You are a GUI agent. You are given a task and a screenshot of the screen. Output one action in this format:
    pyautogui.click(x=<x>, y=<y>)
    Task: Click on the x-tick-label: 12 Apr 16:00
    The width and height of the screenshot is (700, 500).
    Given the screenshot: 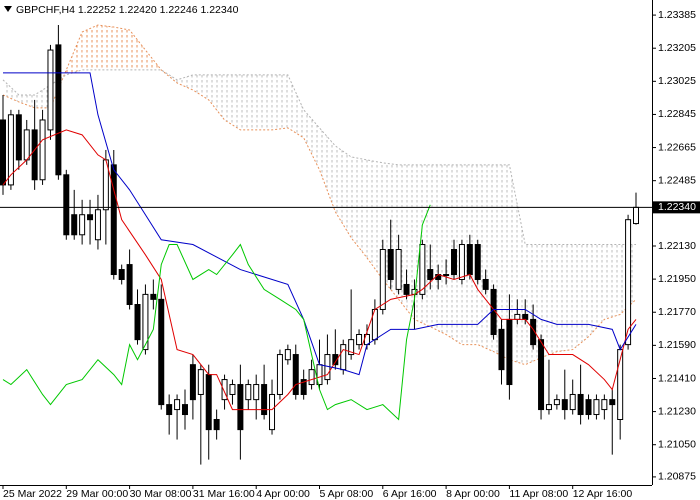 What is the action you would take?
    pyautogui.click(x=603, y=494)
    